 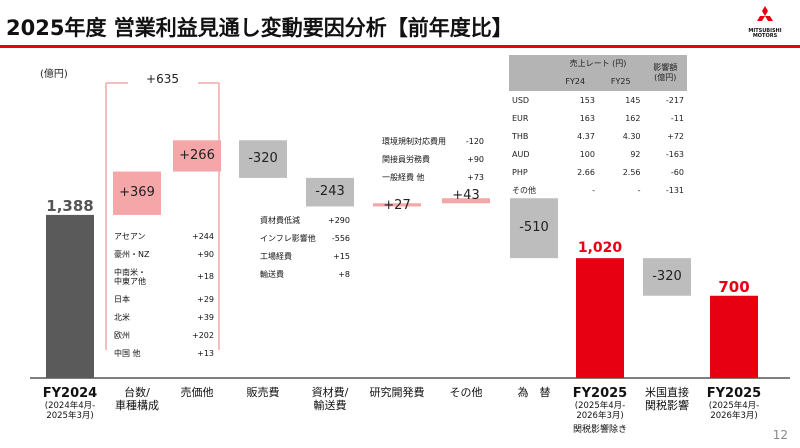 I want to click on bar-selling, so click(x=263, y=159).